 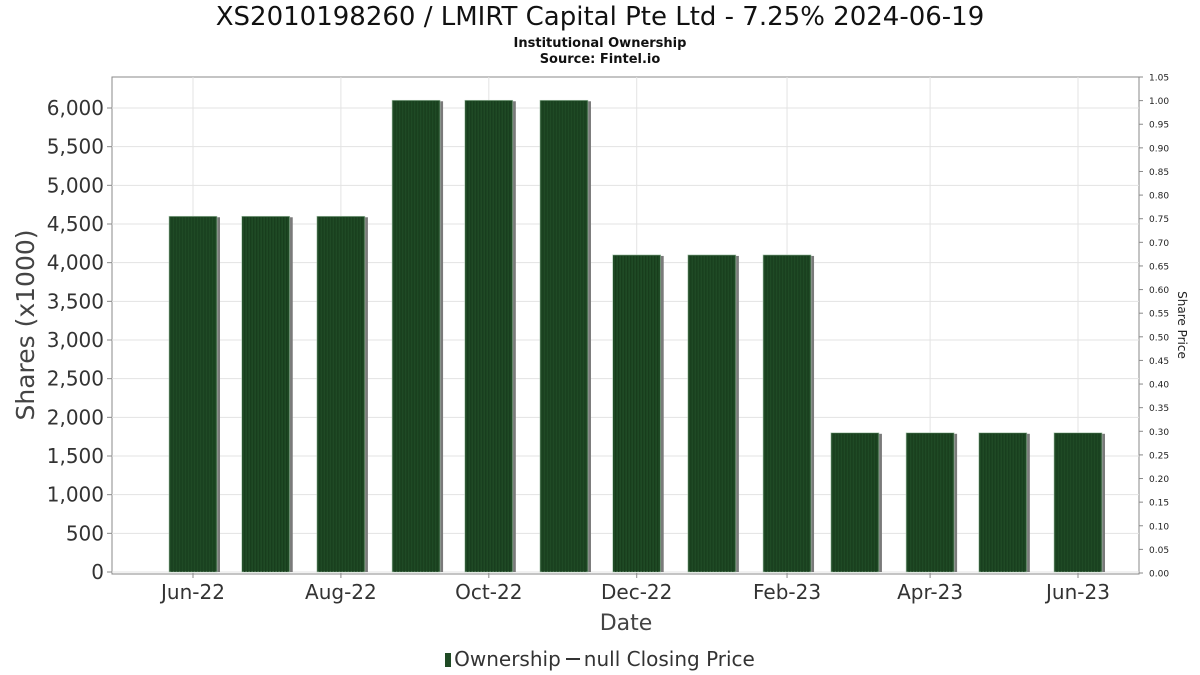 I want to click on y-tick-label: 2,500, so click(x=75, y=379).